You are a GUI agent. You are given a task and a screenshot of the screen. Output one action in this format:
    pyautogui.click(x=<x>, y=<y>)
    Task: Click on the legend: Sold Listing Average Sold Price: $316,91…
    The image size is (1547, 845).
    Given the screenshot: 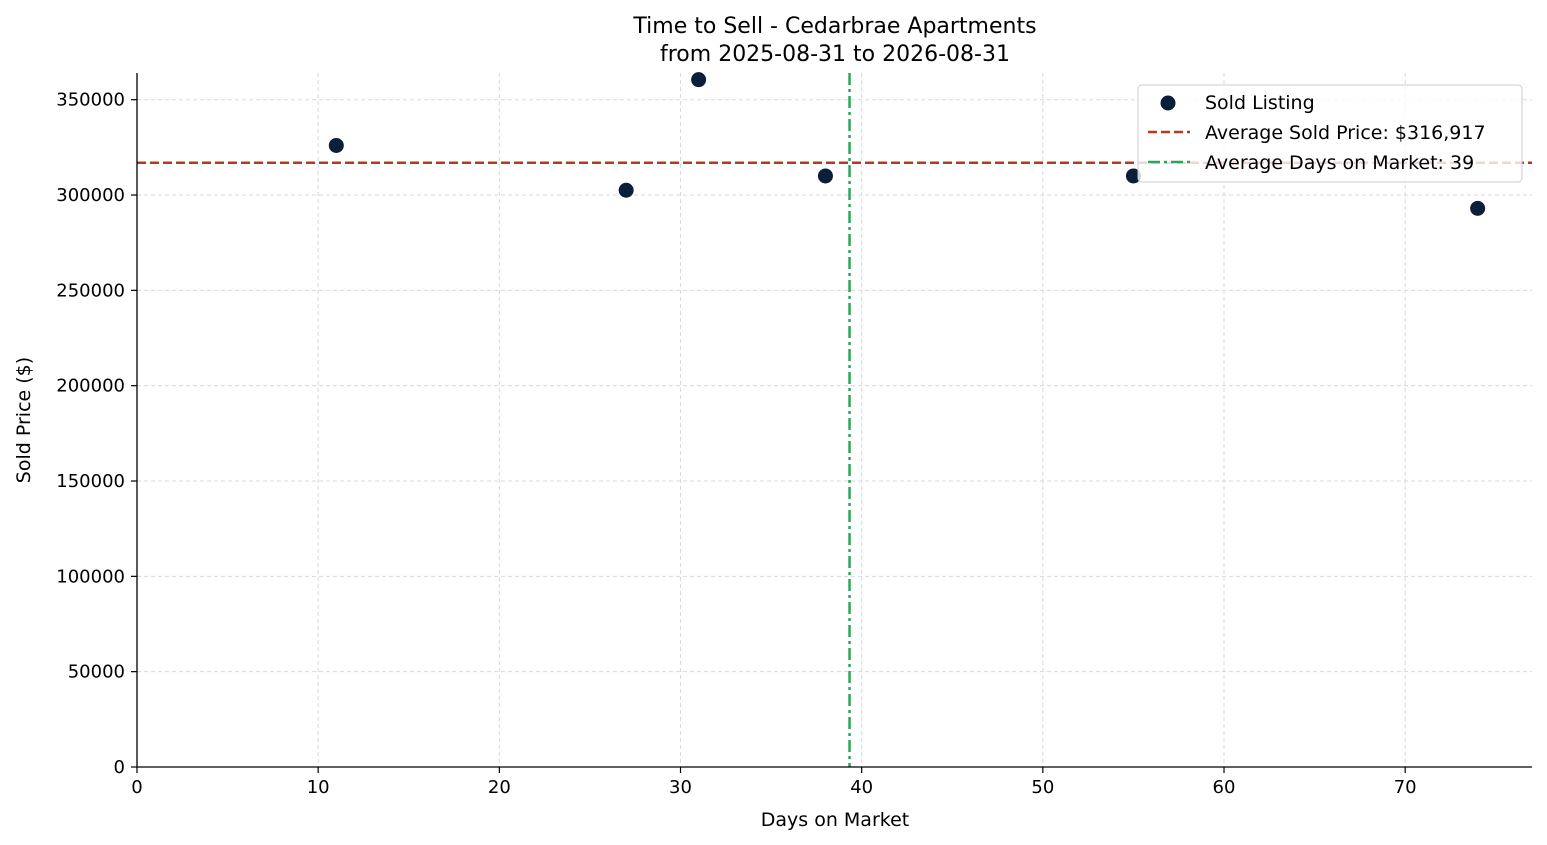 What is the action you would take?
    pyautogui.click(x=1330, y=133)
    